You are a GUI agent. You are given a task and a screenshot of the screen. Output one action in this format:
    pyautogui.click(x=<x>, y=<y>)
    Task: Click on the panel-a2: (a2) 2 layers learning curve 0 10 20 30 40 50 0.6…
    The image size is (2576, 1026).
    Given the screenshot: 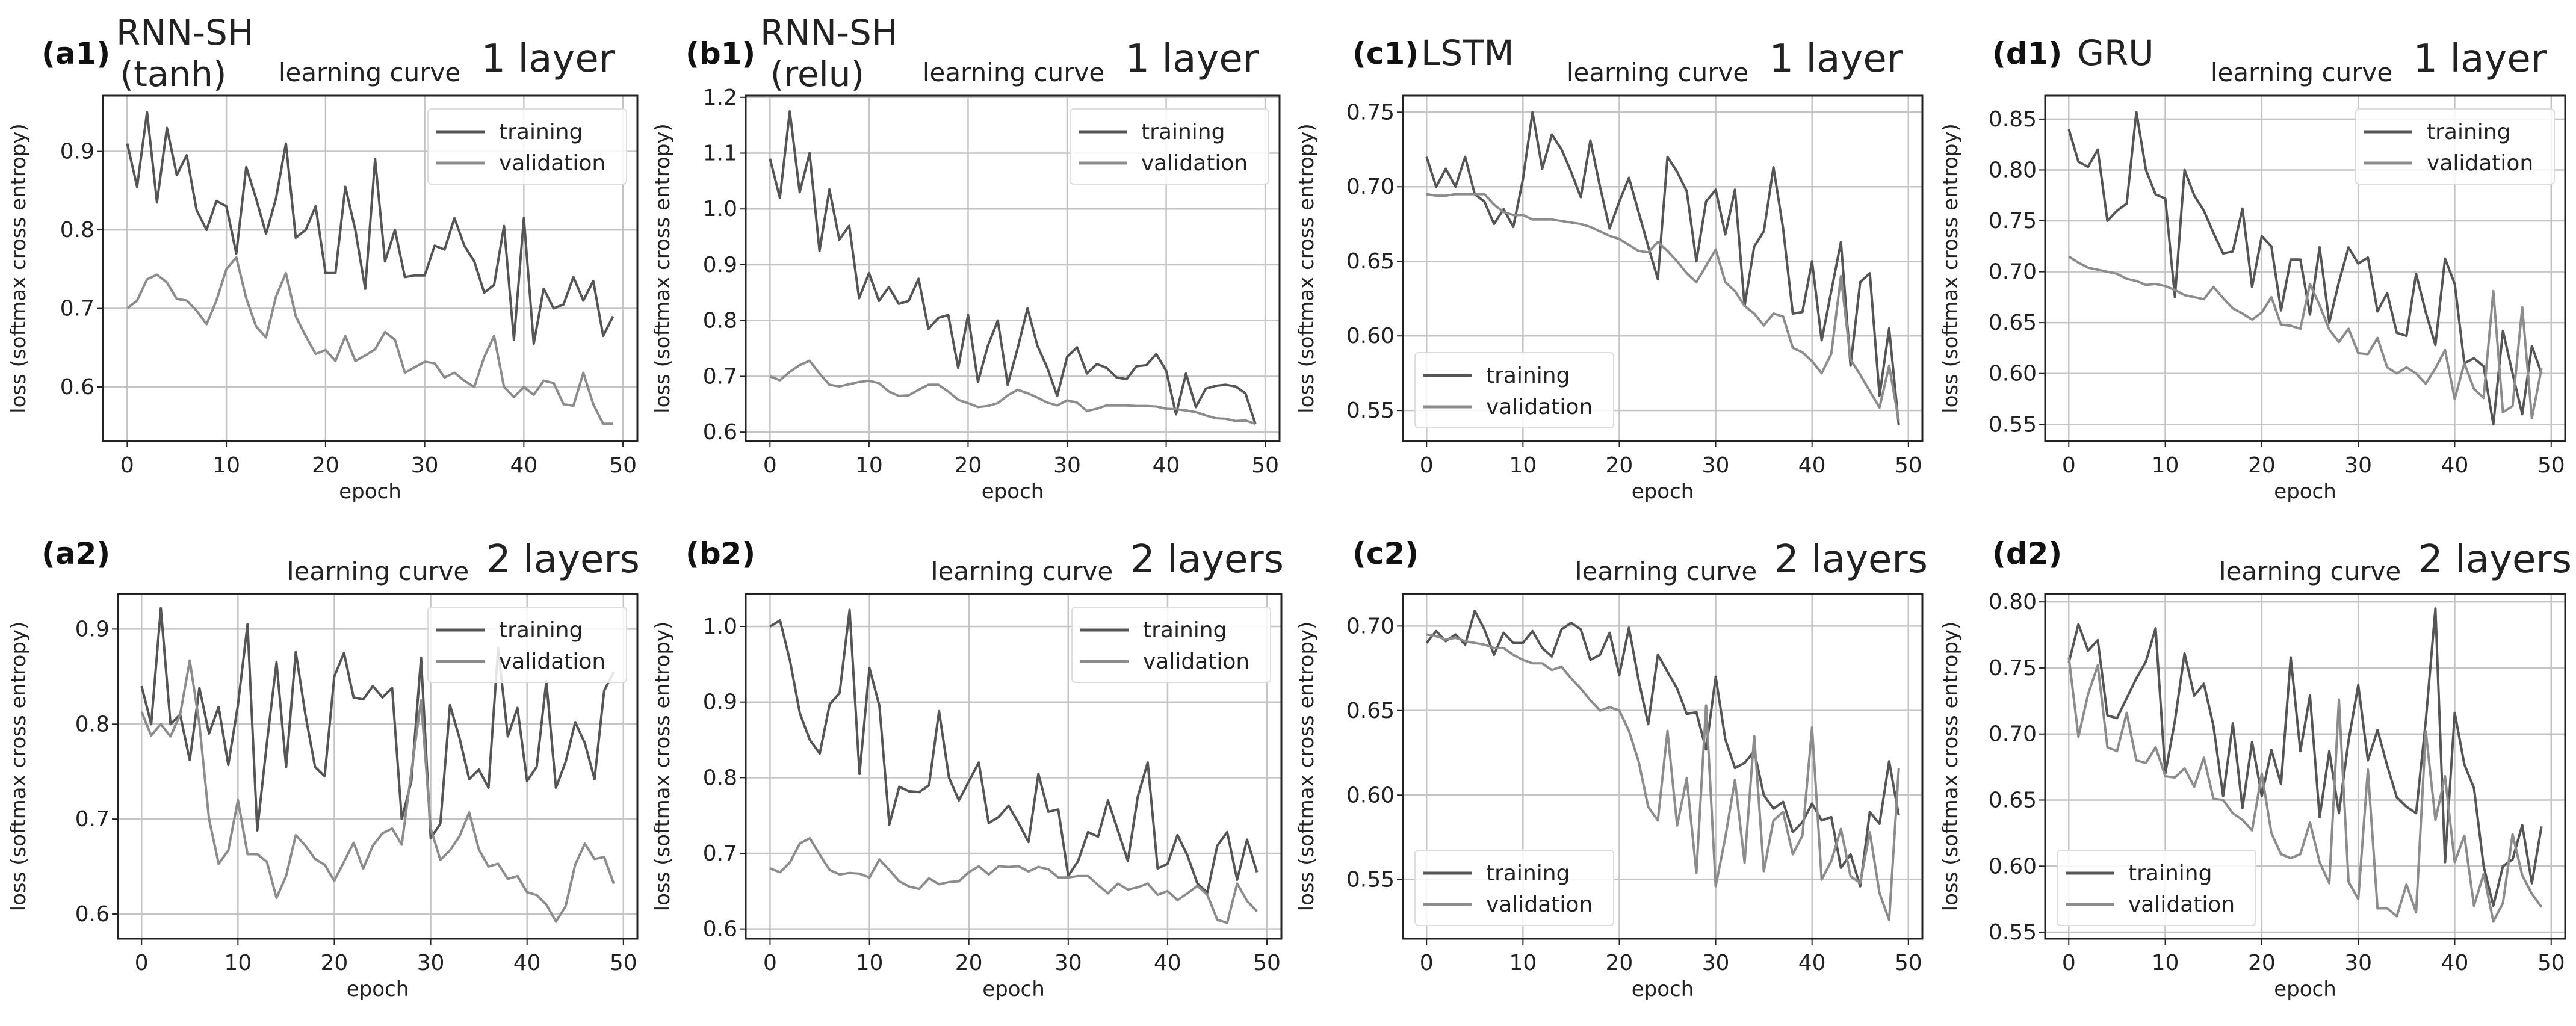 What is the action you would take?
    pyautogui.click(x=323, y=768)
    